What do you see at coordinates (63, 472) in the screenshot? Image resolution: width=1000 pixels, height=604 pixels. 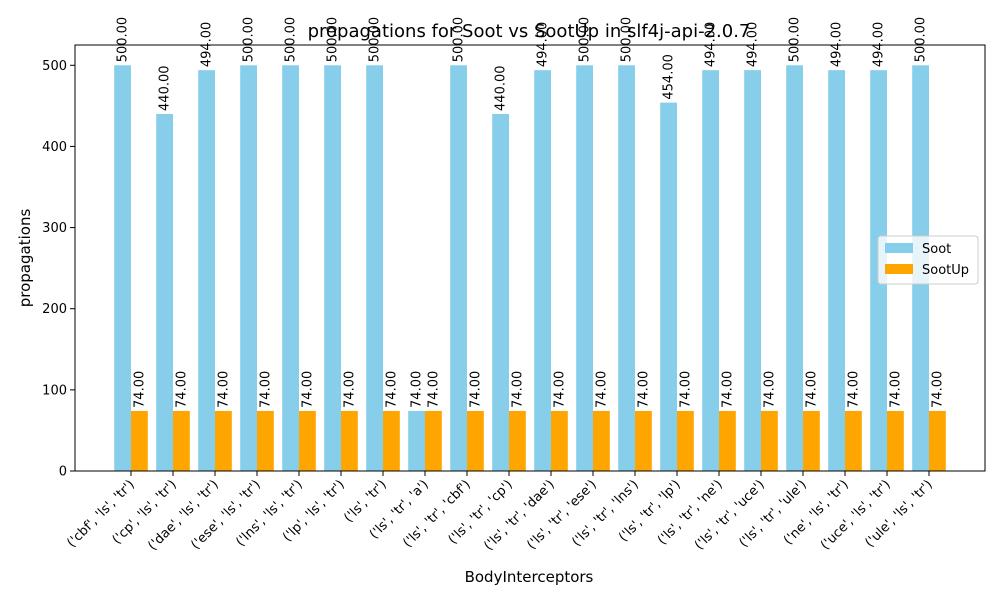 I see `y-tick-label: 0` at bounding box center [63, 472].